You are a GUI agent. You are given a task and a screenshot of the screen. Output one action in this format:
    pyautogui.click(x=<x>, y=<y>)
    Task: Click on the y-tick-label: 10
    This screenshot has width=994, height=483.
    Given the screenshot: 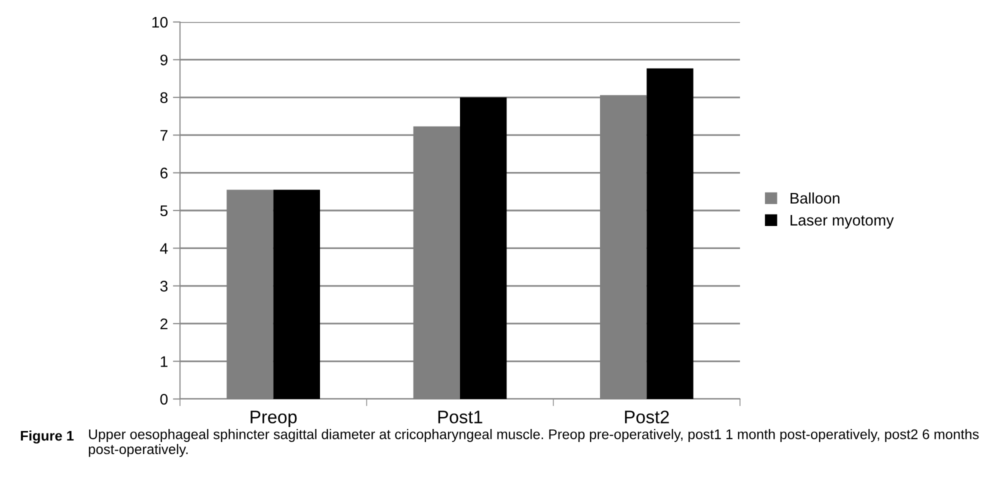 What is the action you would take?
    pyautogui.click(x=160, y=22)
    